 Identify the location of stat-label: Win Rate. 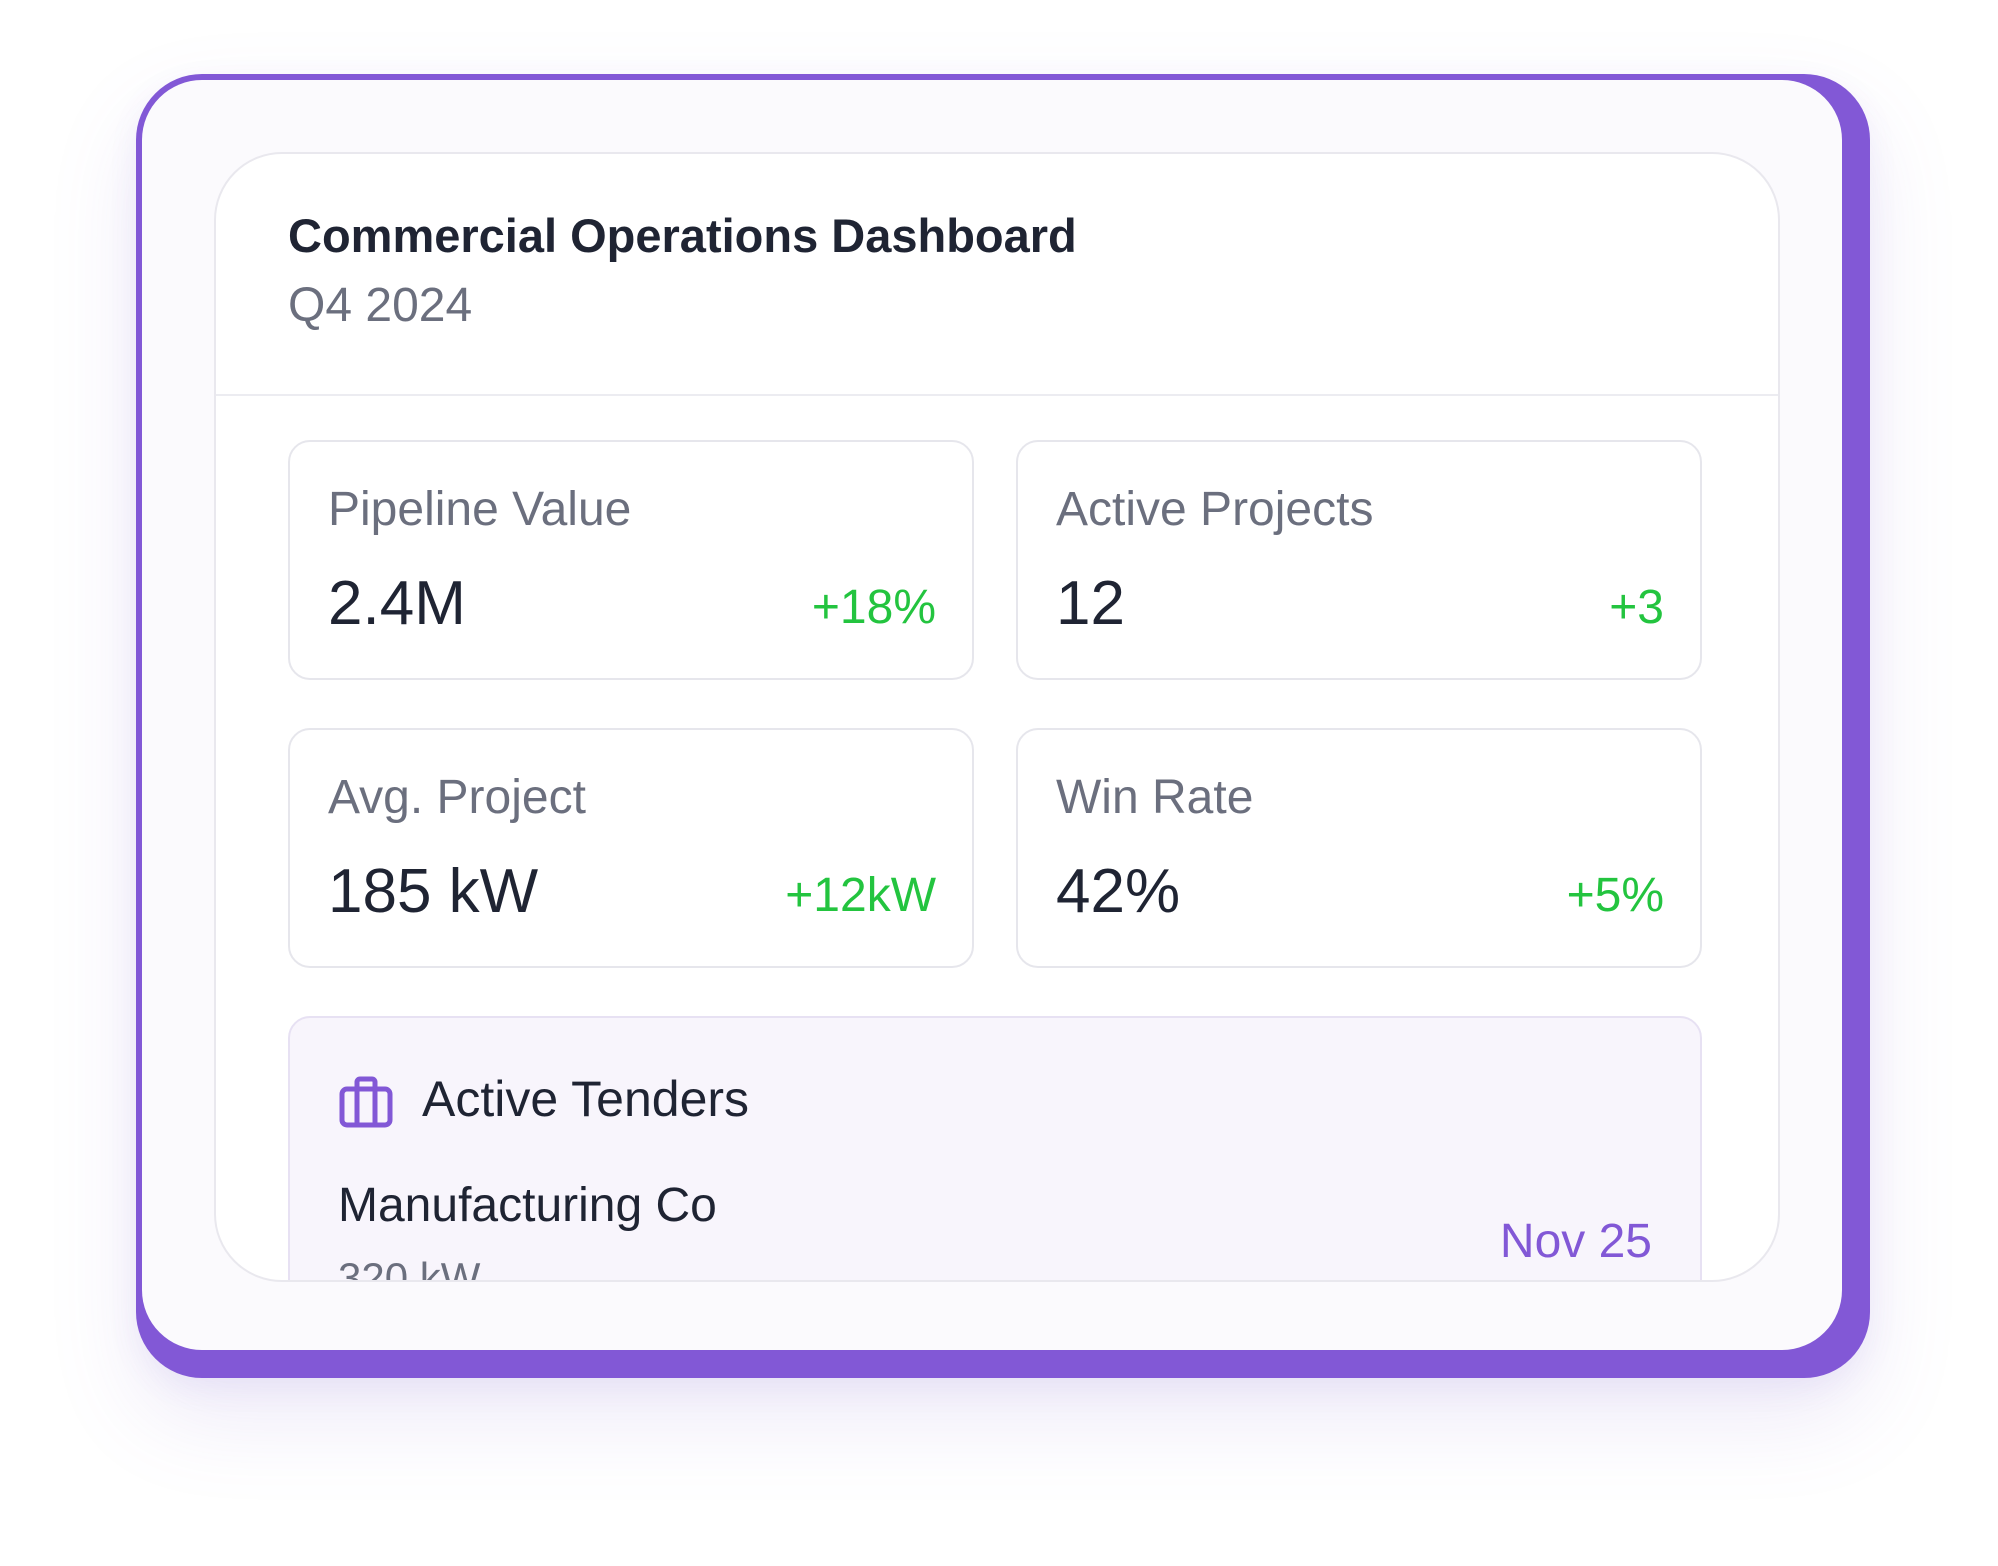
(1155, 797).